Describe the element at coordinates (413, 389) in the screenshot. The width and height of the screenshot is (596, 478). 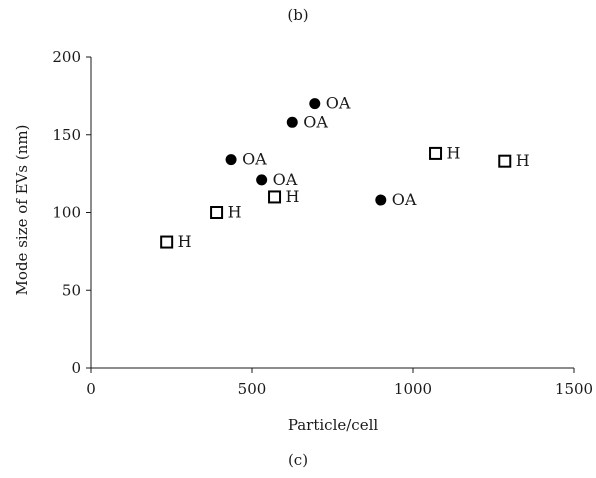
I see `x-tick-label: 1000` at that location.